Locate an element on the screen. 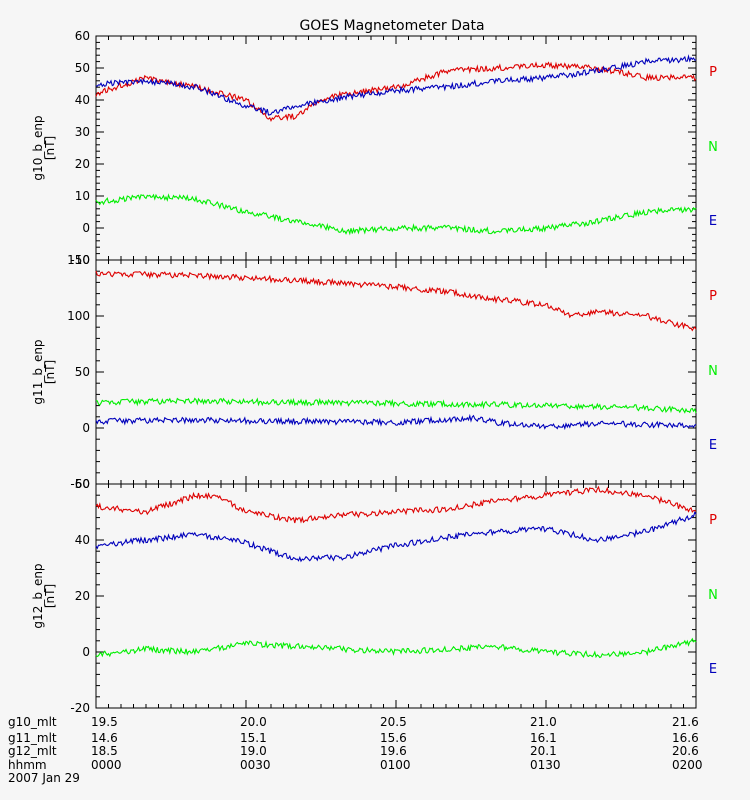 The height and width of the screenshot is (800, 750). footer-value: 20.0 is located at coordinates (253, 722).